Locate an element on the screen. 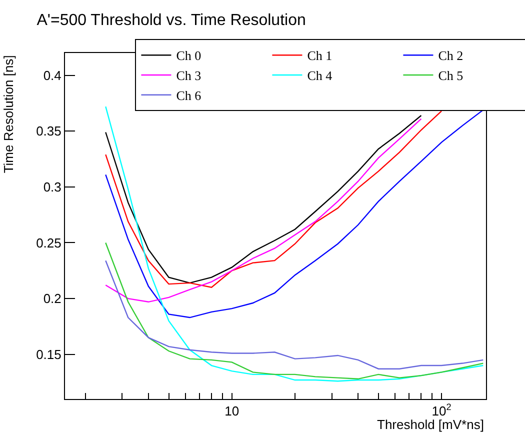 Image resolution: width=525 pixels, height=435 pixels. y-tick-label: 0.15 is located at coordinates (49, 354).